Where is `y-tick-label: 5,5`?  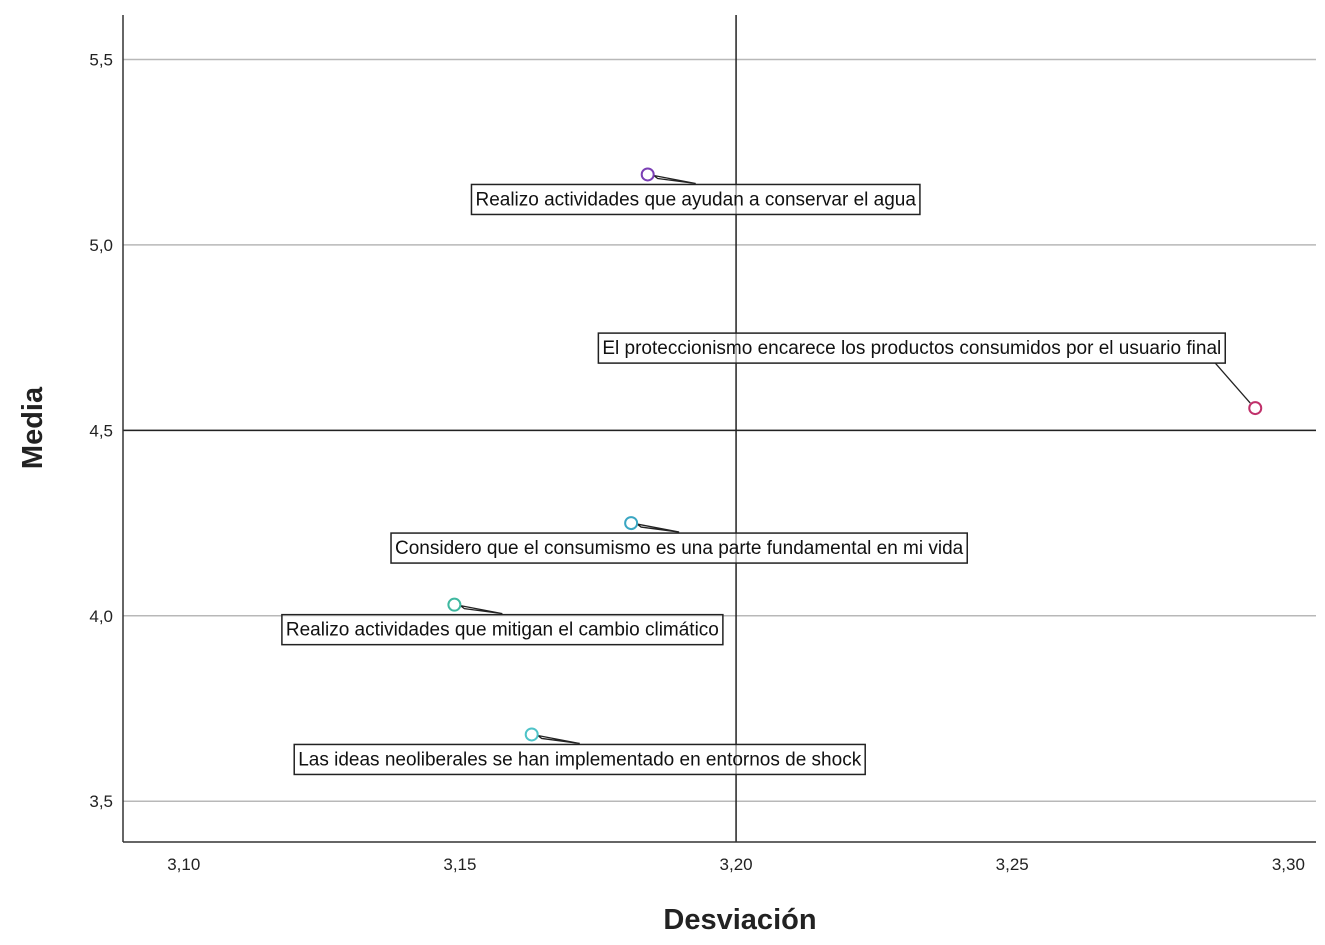 y-tick-label: 5,5 is located at coordinates (101, 60).